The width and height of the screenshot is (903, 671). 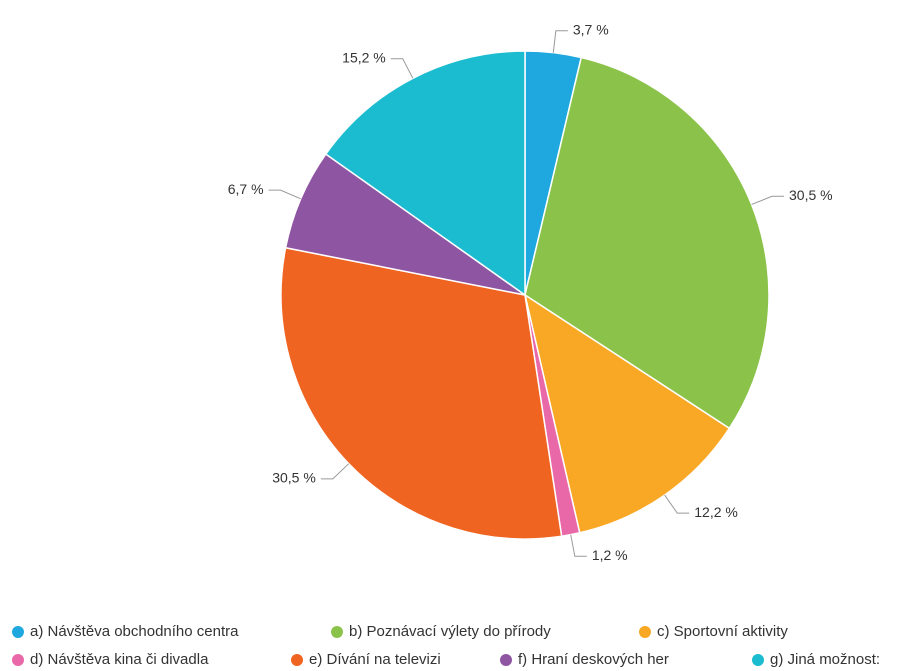 I want to click on legend-label: f) Hraní deskových her, so click(x=593, y=659).